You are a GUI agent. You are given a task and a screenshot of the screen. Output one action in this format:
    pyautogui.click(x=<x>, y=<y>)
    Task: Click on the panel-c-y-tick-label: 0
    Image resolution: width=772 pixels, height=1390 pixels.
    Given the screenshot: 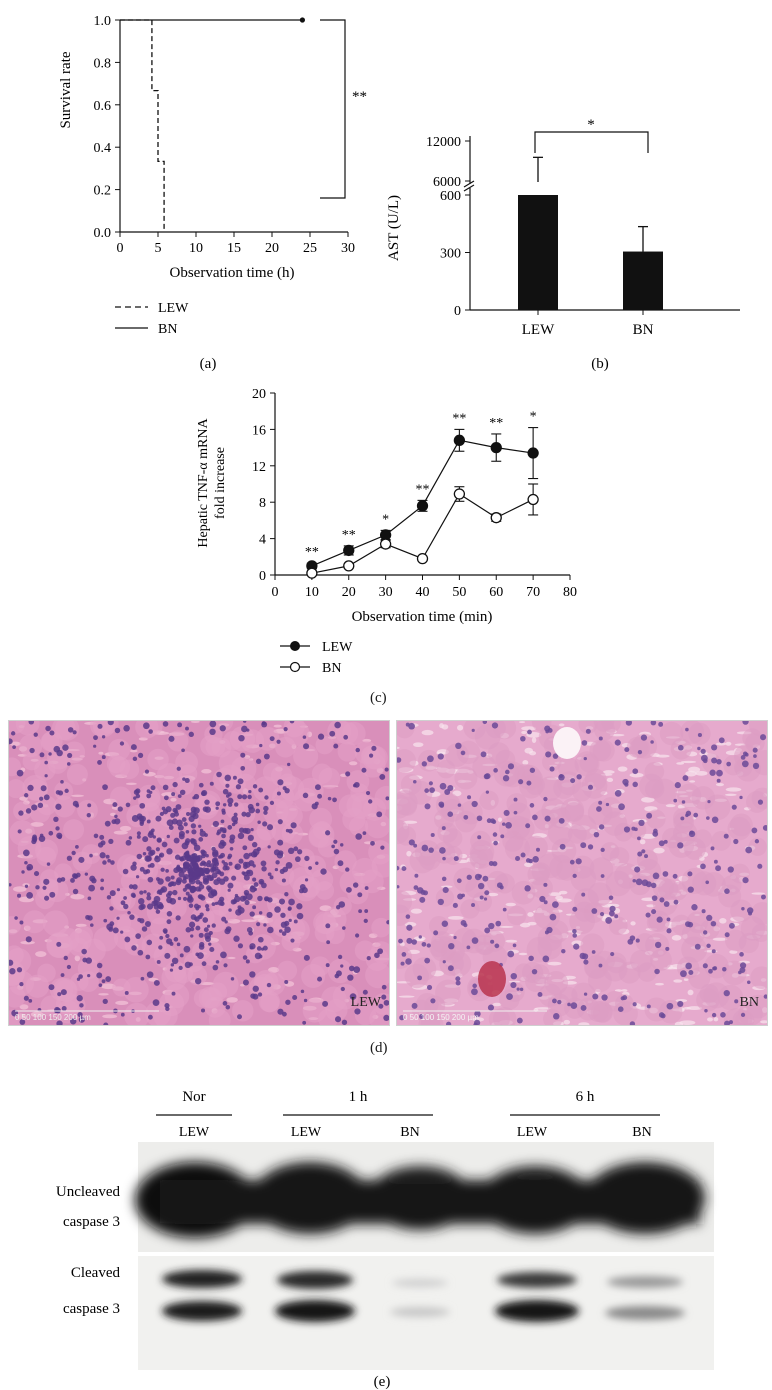 What is the action you would take?
    pyautogui.click(x=262, y=576)
    